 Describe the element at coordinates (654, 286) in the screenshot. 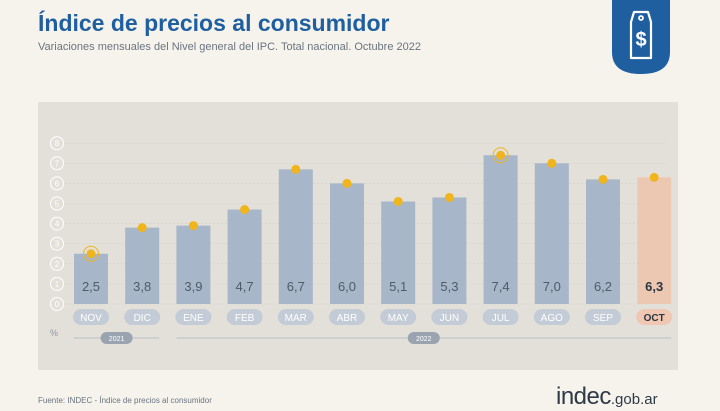

I see `data-label: 6,3` at that location.